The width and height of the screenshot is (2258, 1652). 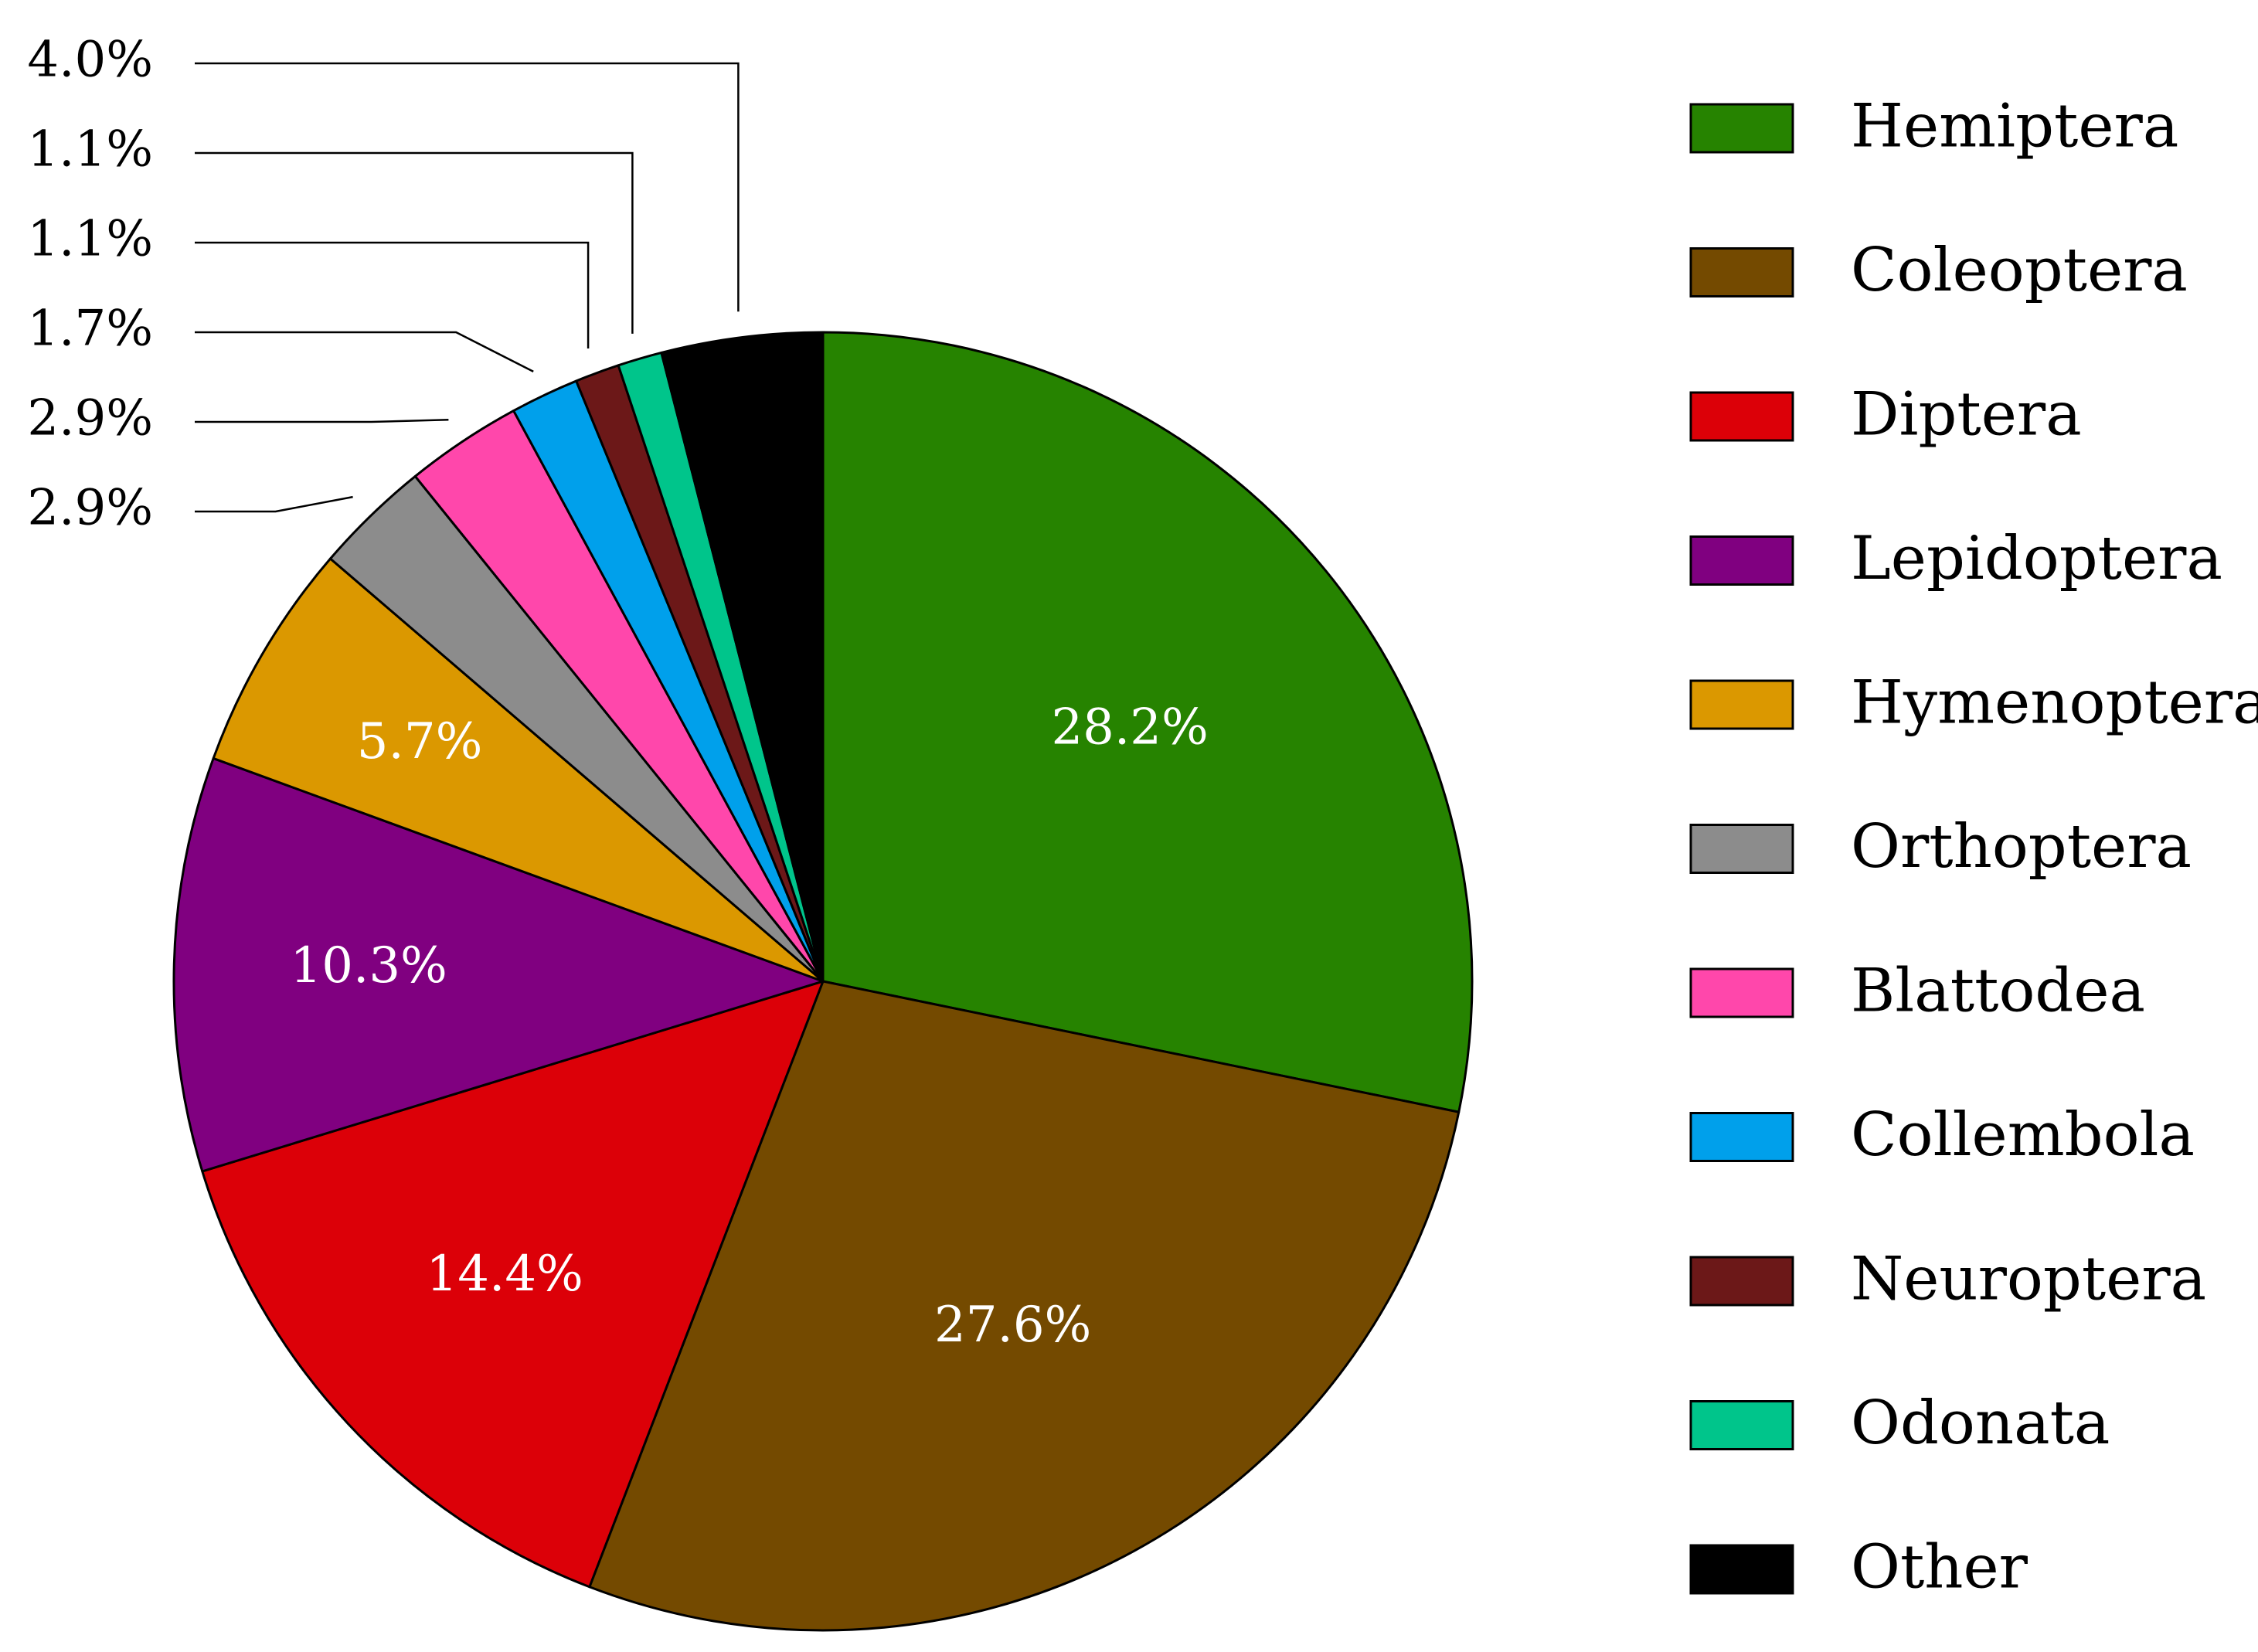 What do you see at coordinates (2029, 1279) in the screenshot?
I see `legend-label-neuroptera: Neuroptera` at bounding box center [2029, 1279].